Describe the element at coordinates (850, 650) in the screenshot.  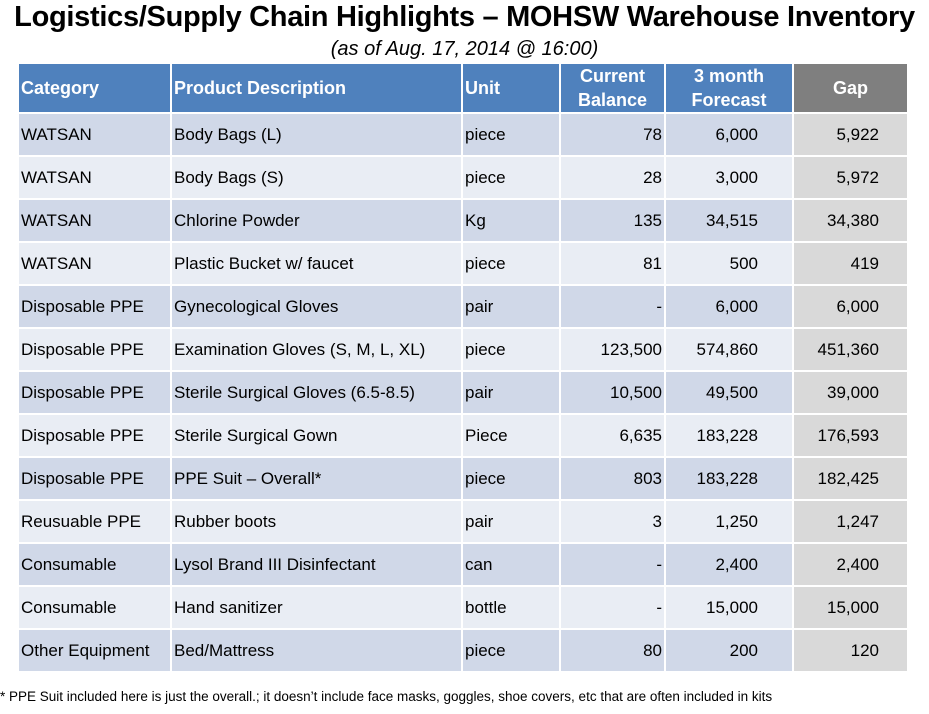
I see `cell-gap: 120` at that location.